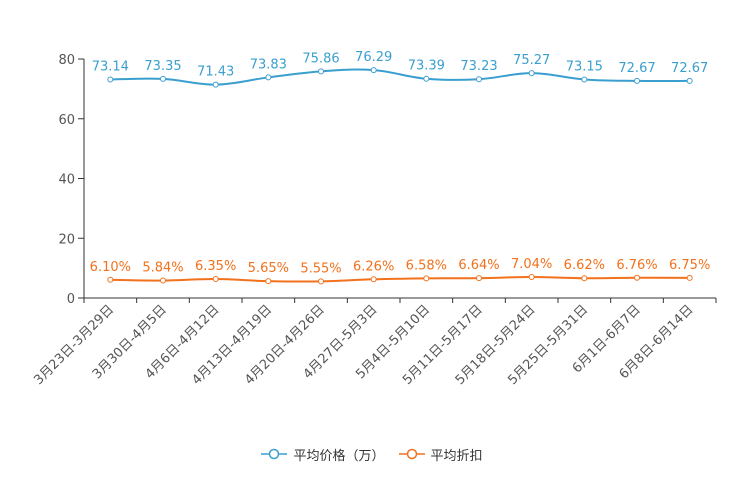 The height and width of the screenshot is (496, 744). I want to click on y-tick-label: 80, so click(66, 60).